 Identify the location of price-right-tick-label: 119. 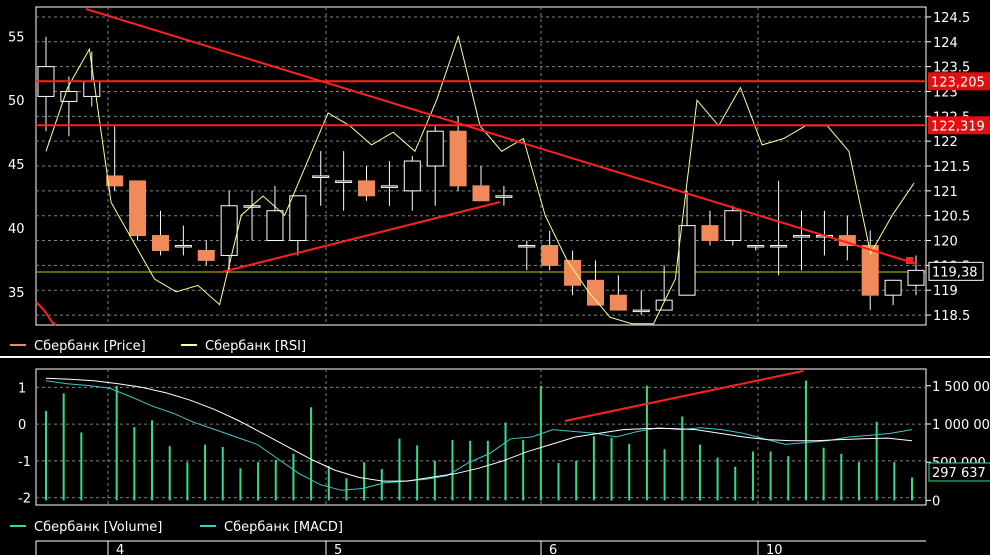
(945, 291).